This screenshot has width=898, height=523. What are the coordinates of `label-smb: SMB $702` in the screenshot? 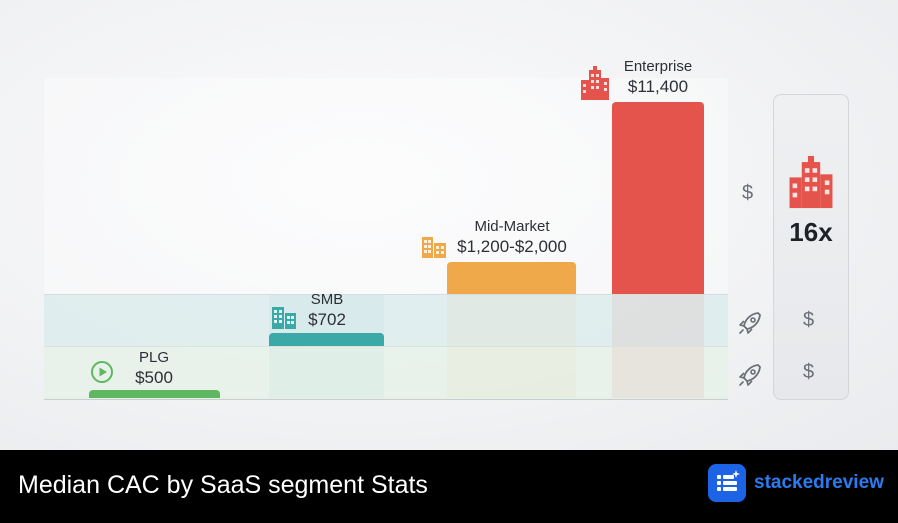 It's located at (327, 311).